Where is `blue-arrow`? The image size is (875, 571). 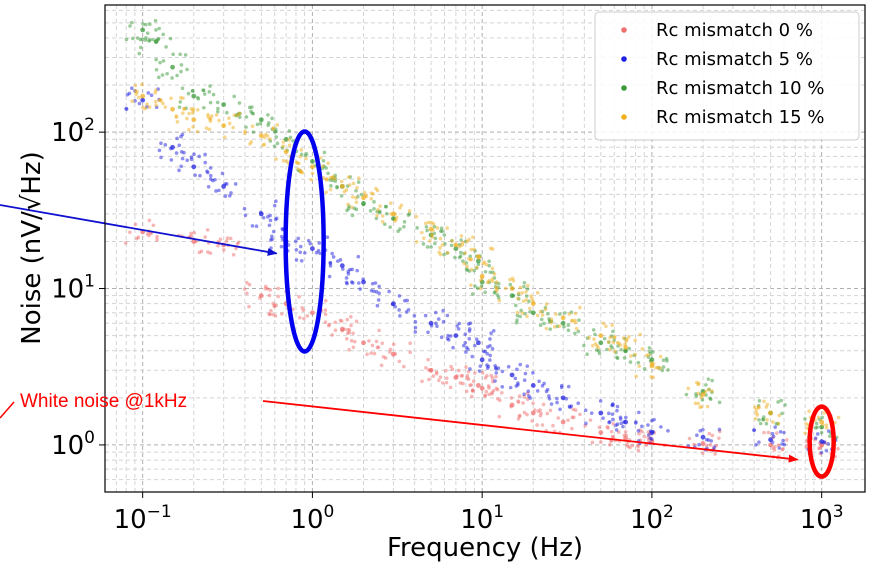 blue-arrow is located at coordinates (139, 230).